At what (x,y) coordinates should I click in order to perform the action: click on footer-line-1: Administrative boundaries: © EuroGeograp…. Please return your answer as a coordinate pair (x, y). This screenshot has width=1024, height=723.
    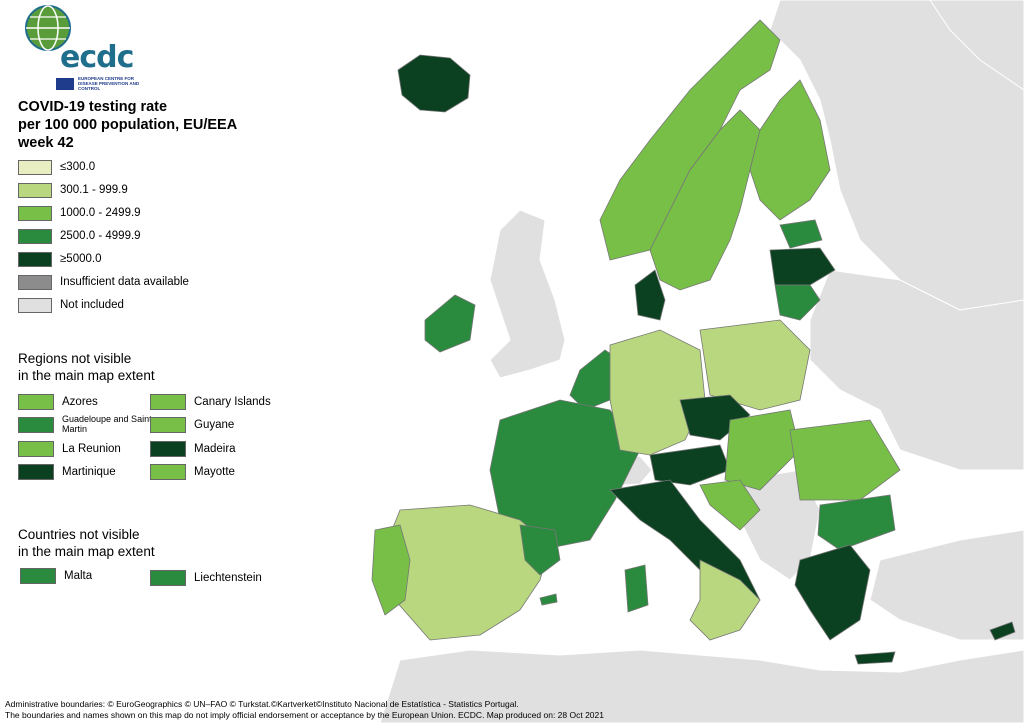
    Looking at the image, I should click on (262, 704).